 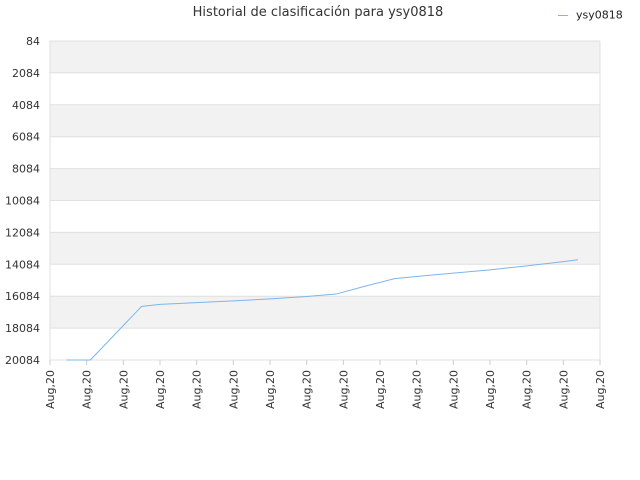 I want to click on y-tick-label: 4084, so click(x=26, y=105).